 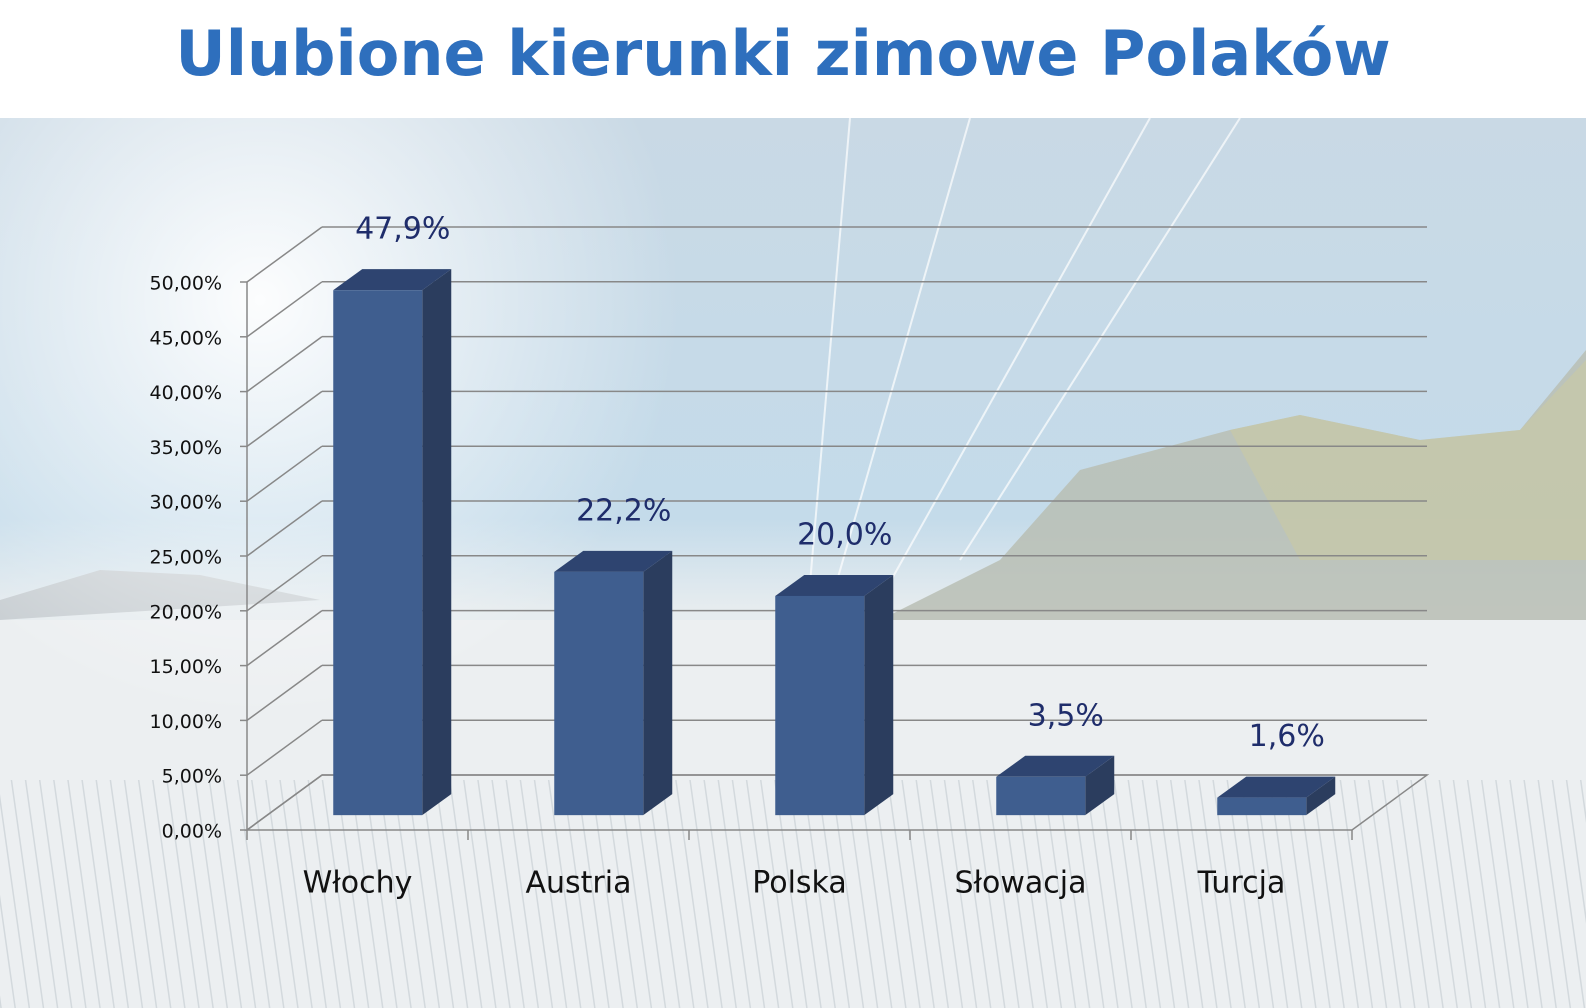 I want to click on y-tick-label: 15,00%, so click(x=186, y=667).